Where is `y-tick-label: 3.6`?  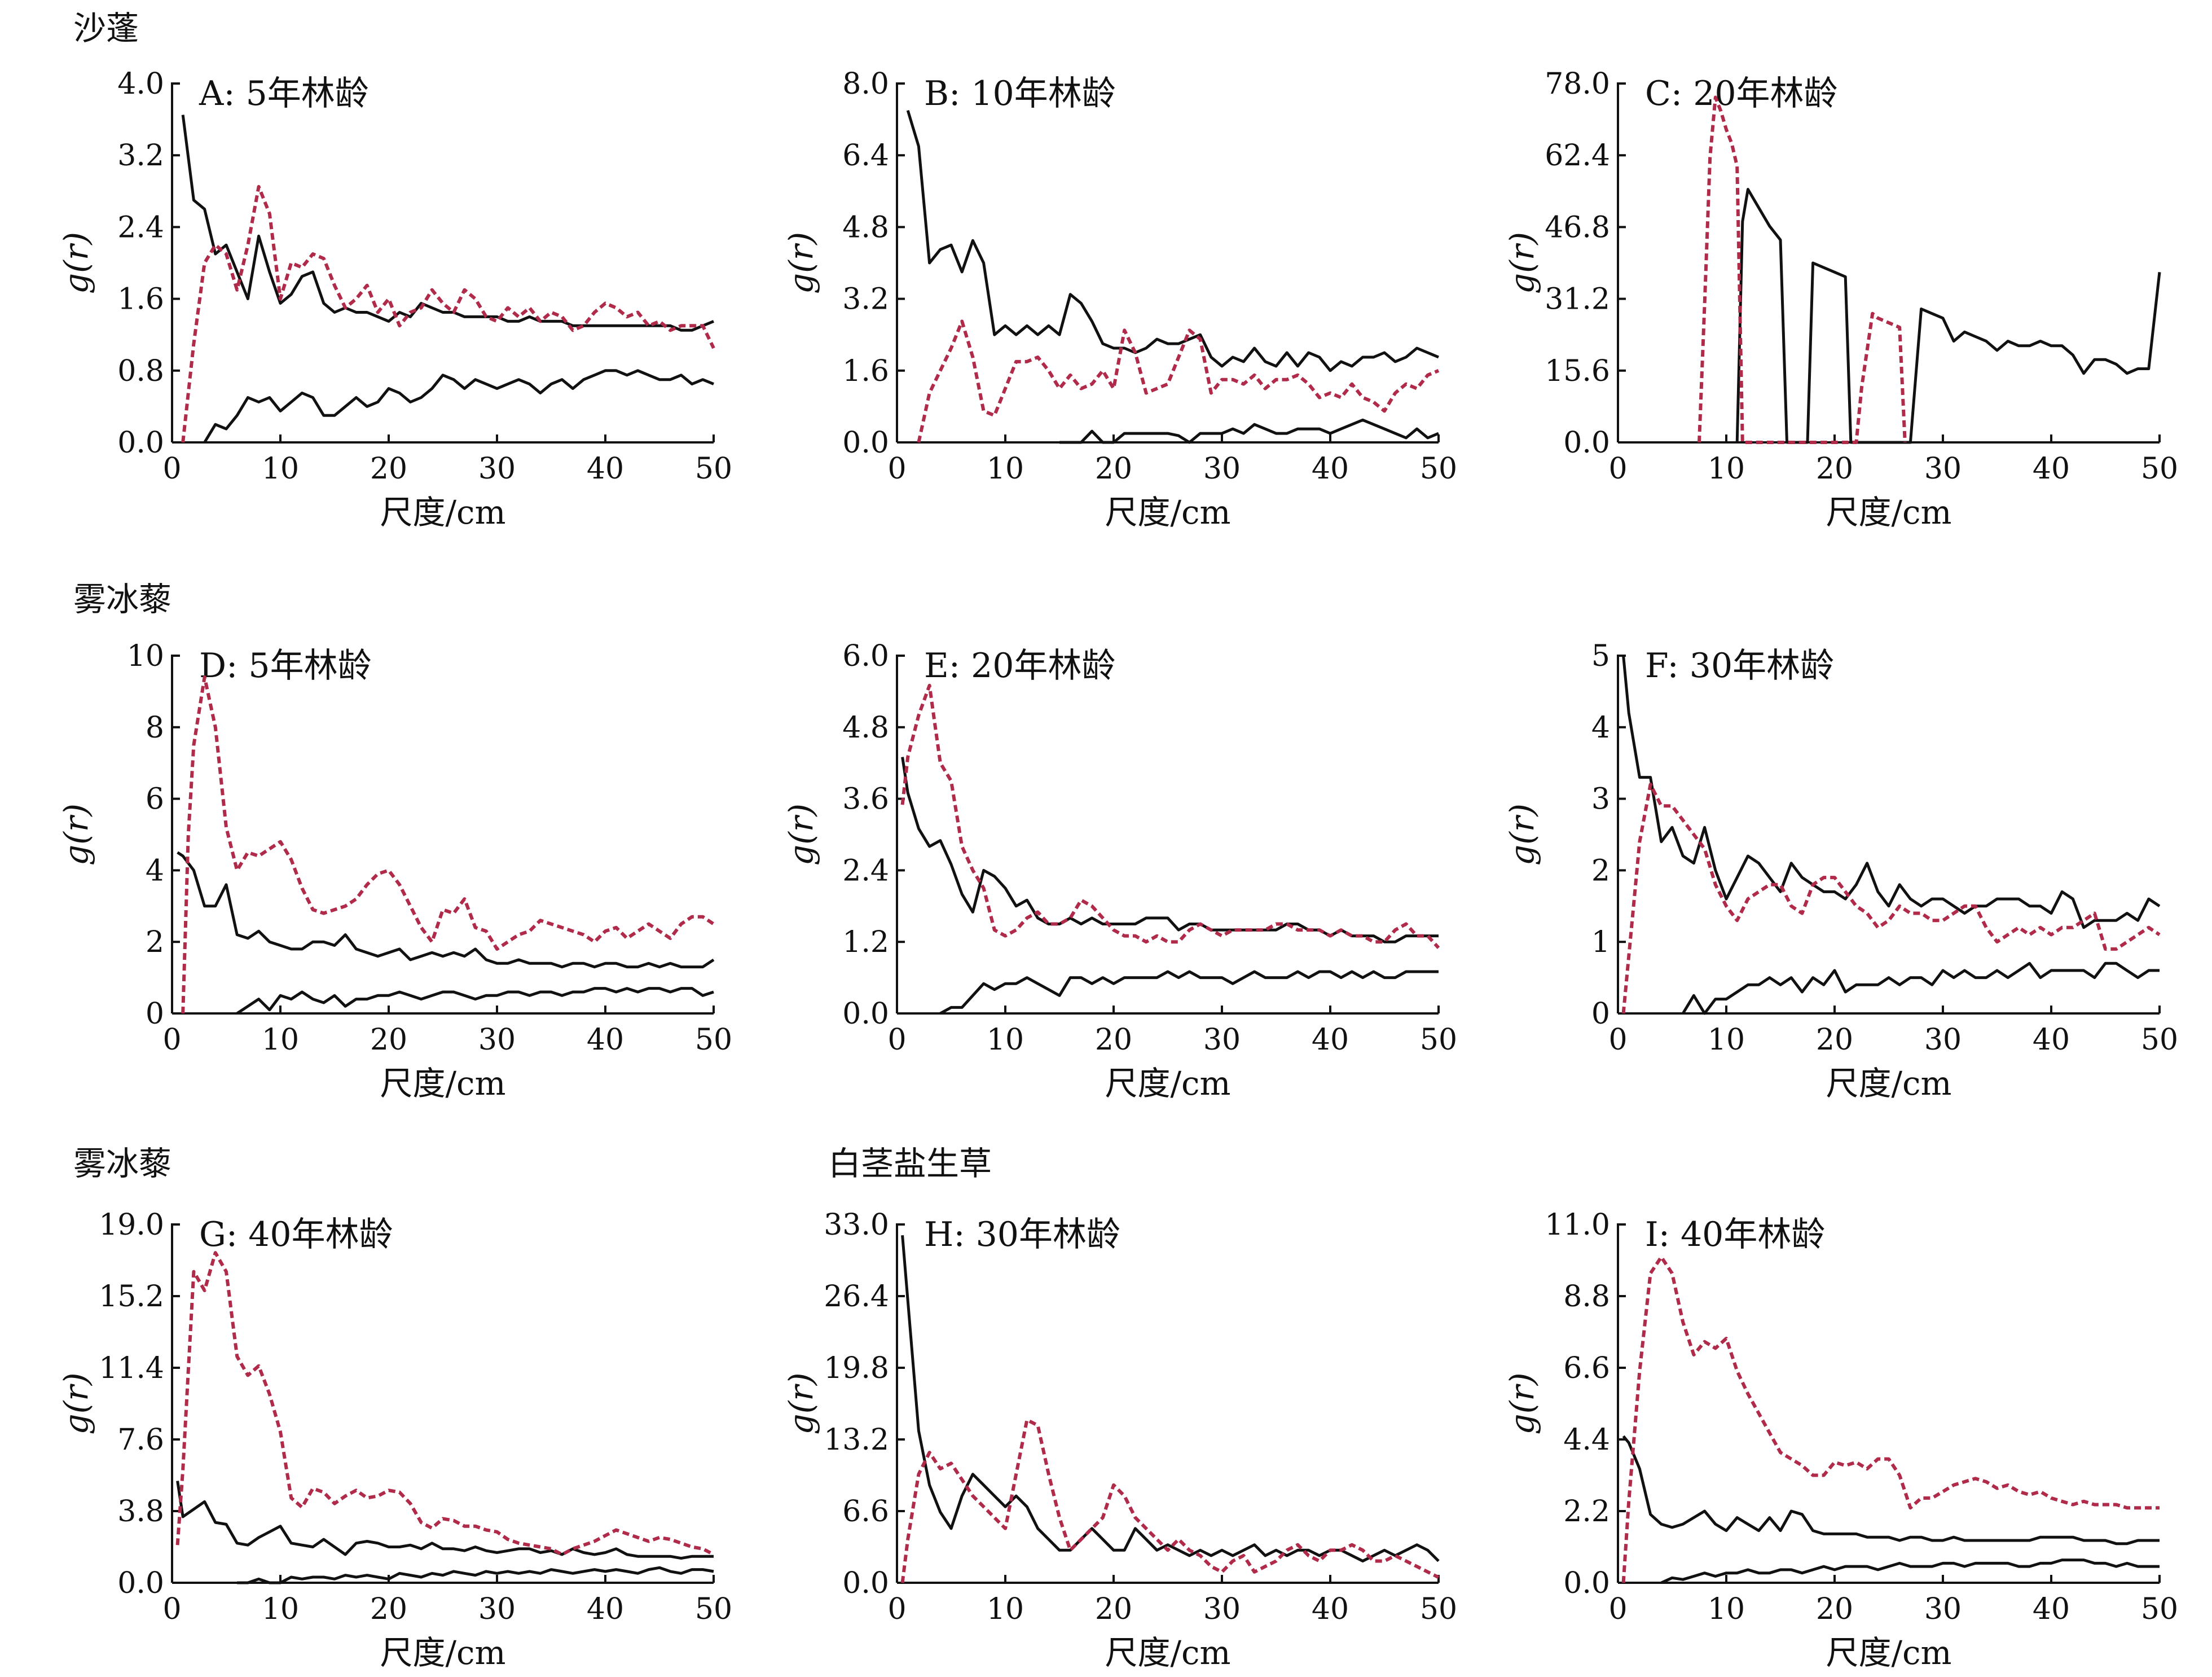 y-tick-label: 3.6 is located at coordinates (865, 799).